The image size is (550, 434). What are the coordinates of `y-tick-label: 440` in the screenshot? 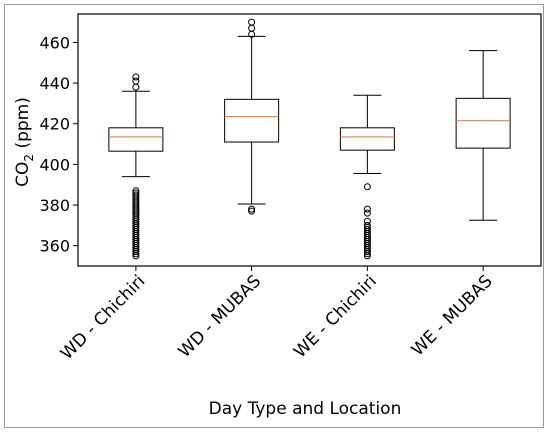 It's located at (54, 83).